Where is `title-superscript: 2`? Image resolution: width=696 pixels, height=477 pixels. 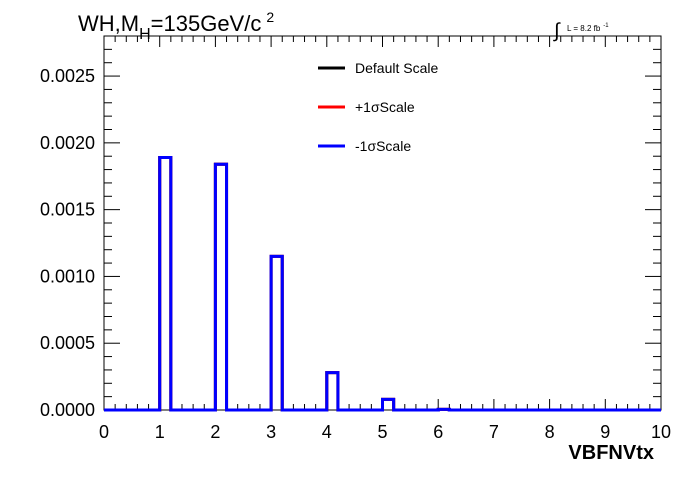 title-superscript: 2 is located at coordinates (270, 17).